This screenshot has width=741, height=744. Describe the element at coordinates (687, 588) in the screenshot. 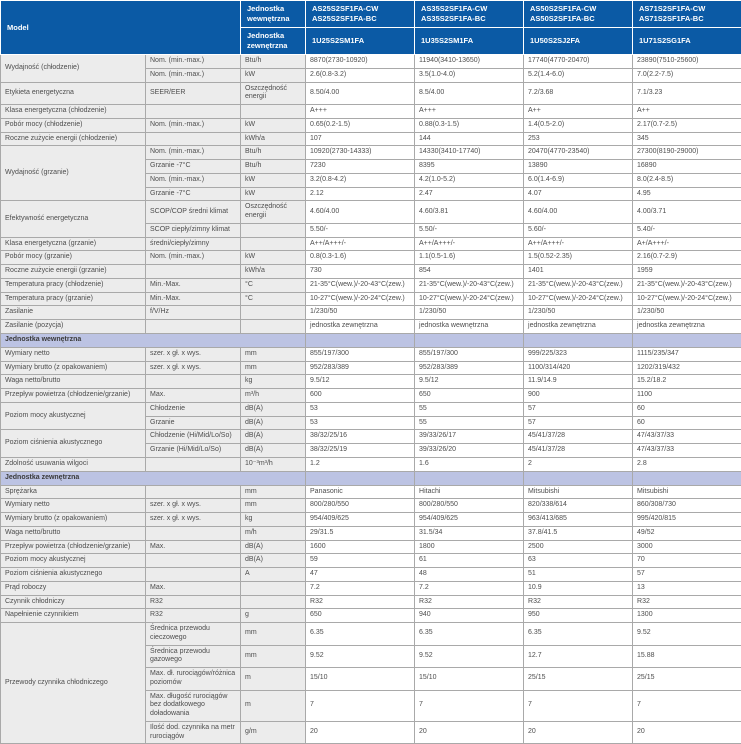

I see `value-cell: 13` at that location.